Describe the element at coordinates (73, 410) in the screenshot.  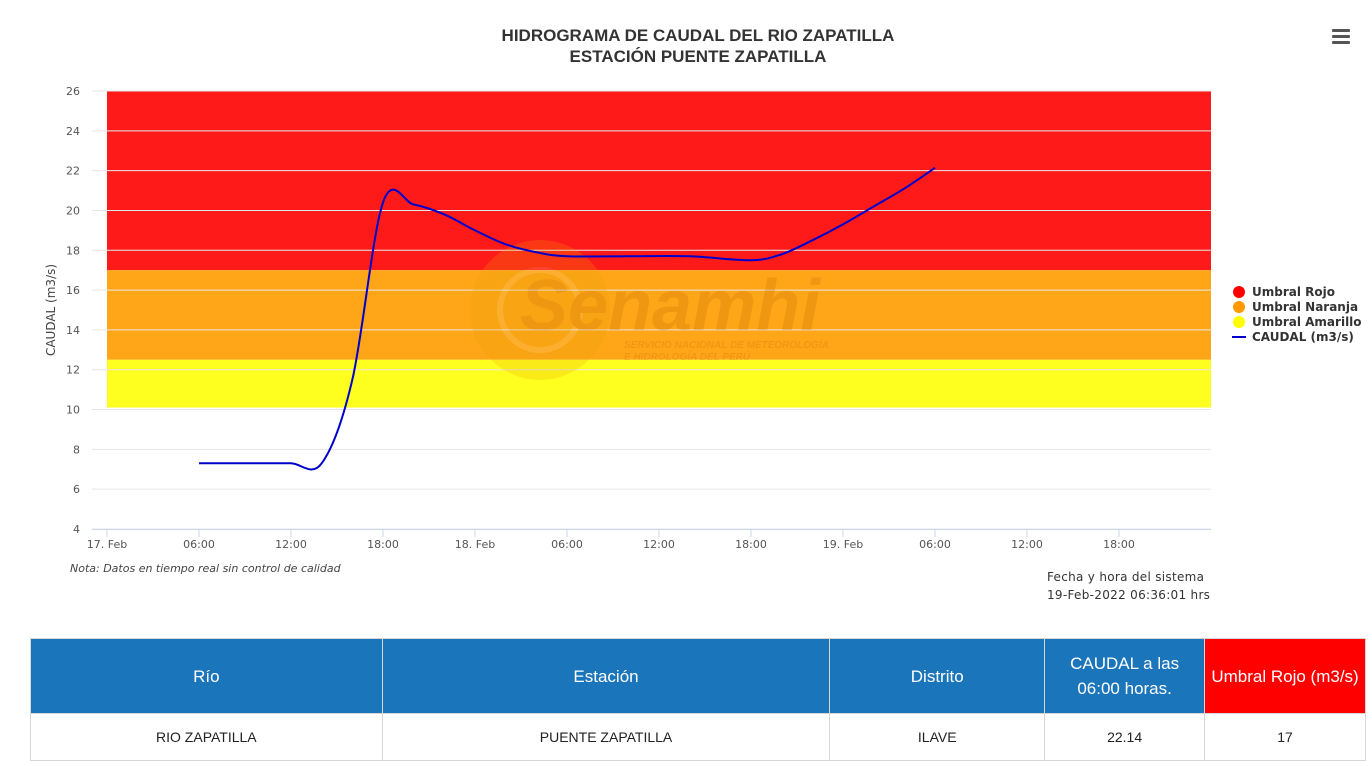
I see `y-tick-label: 10` at that location.